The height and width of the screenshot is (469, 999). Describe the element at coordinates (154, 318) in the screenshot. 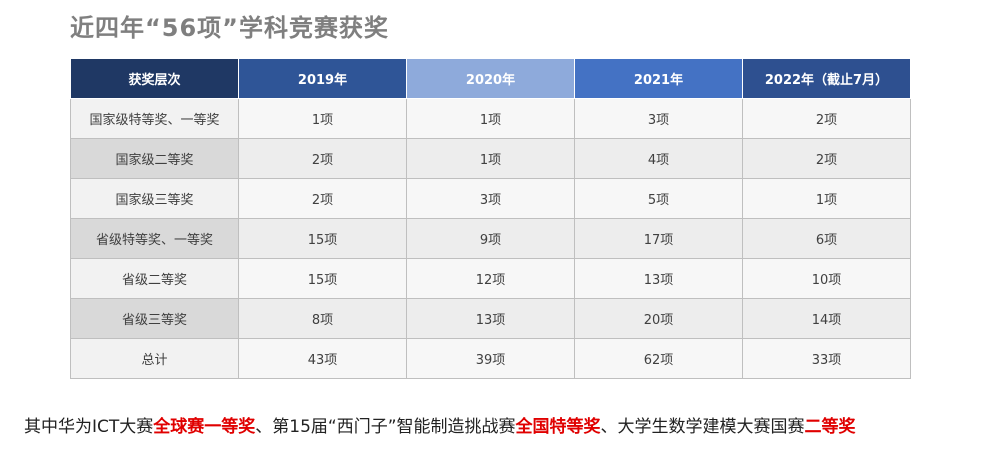

I see `row-label: 省级三等奖` at that location.